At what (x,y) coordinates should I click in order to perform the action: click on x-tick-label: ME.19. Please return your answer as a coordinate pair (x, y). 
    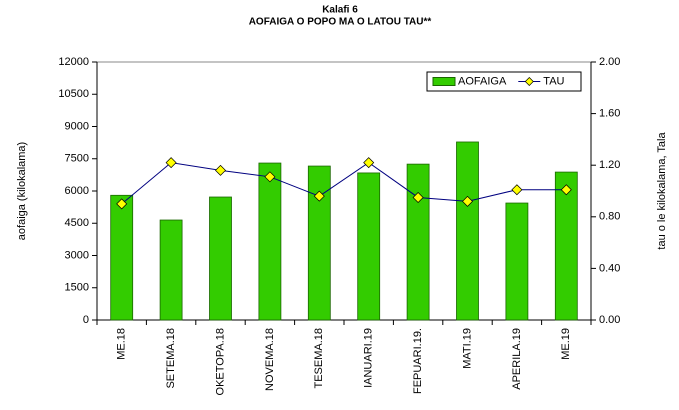
    Looking at the image, I should click on (566, 344).